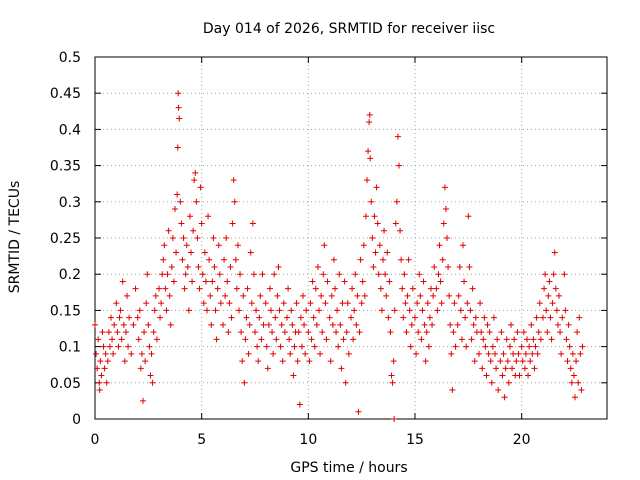  I want to click on y-tick-label: 0.2, so click(70, 275).